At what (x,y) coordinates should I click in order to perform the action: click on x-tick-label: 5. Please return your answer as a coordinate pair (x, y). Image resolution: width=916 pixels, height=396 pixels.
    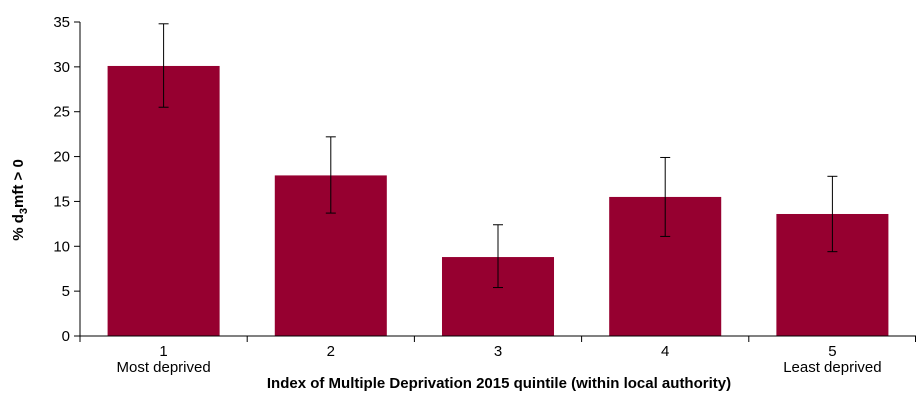
    Looking at the image, I should click on (832, 351).